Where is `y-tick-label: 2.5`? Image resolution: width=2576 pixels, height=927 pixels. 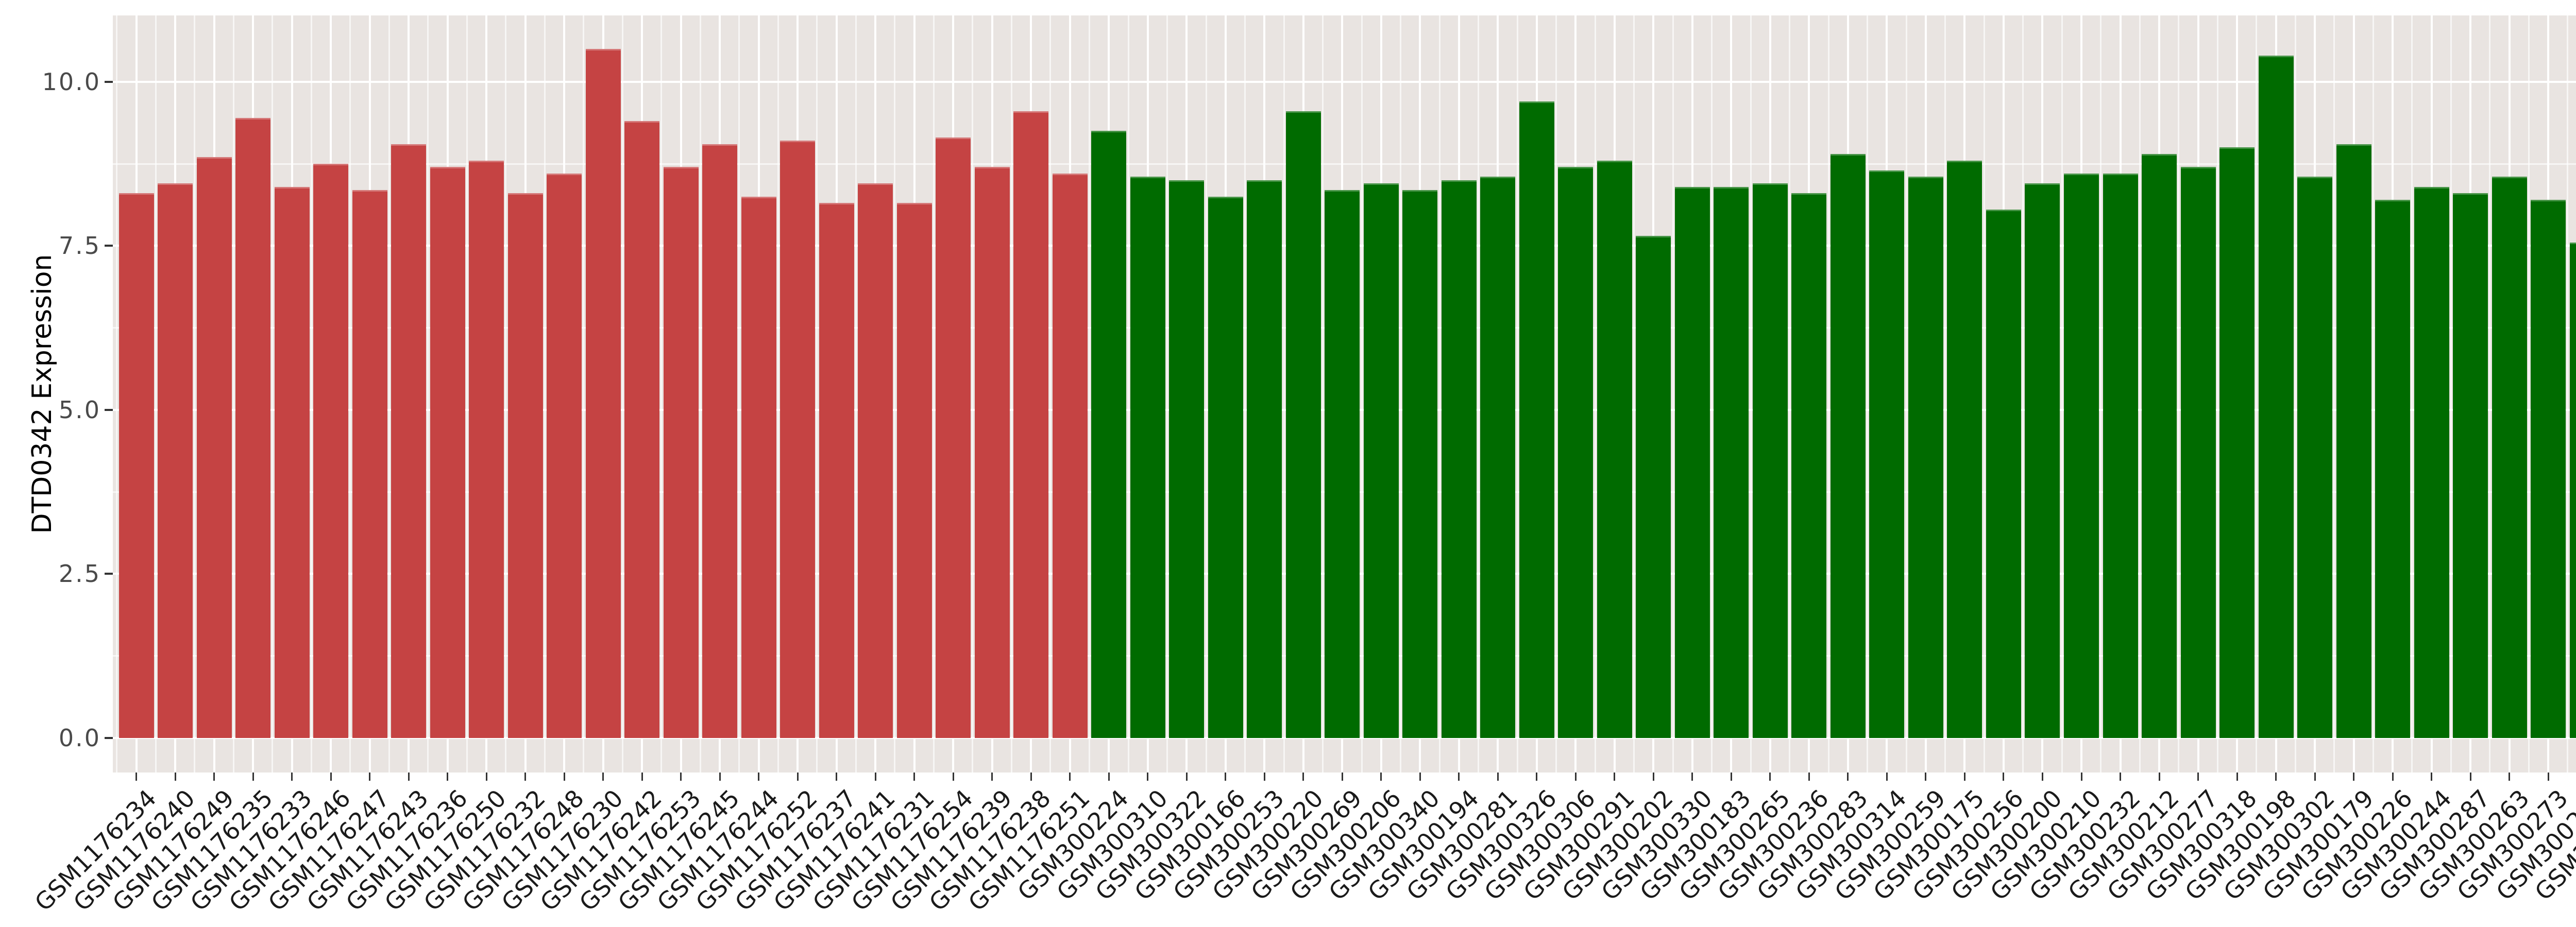 y-tick-label: 2.5 is located at coordinates (79, 574).